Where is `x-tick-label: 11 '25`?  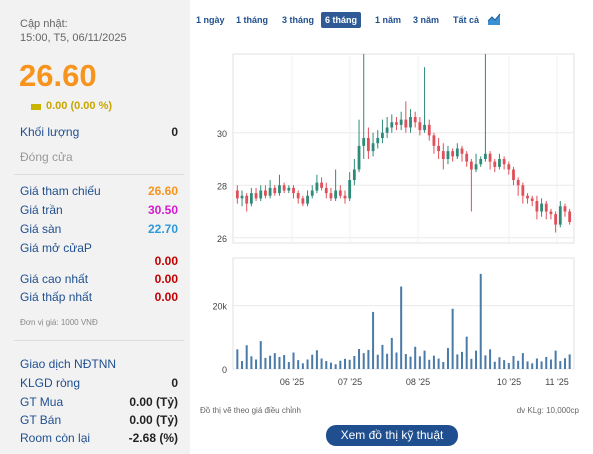 x-tick-label: 11 '25 is located at coordinates (557, 382).